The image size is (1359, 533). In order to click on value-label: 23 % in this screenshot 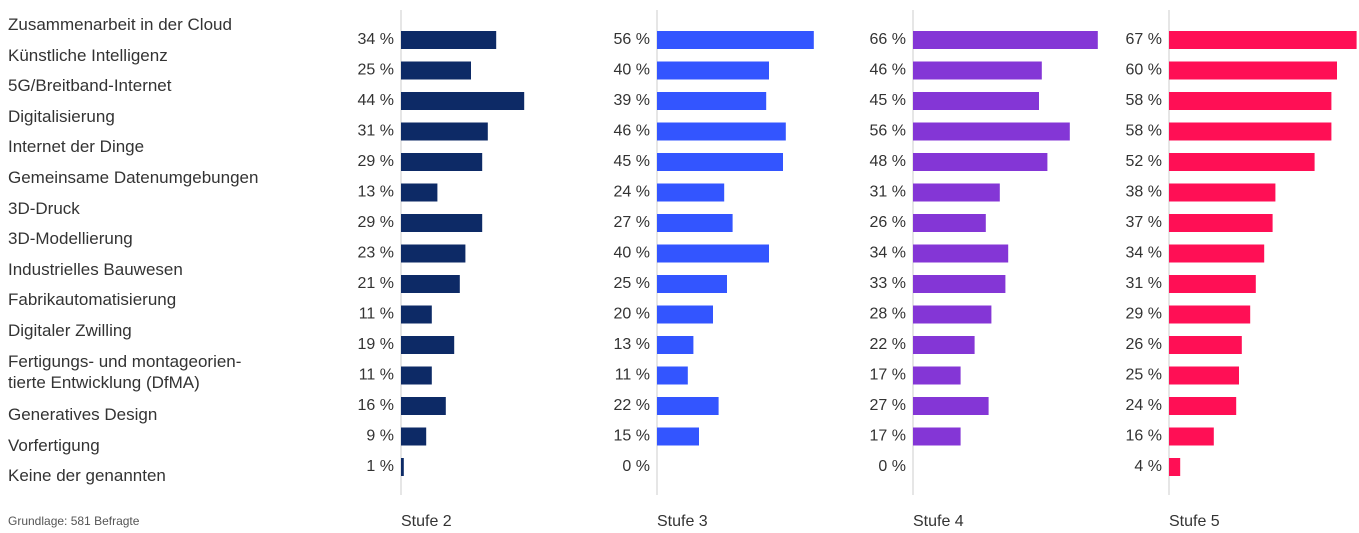, I will do `click(376, 253)`.